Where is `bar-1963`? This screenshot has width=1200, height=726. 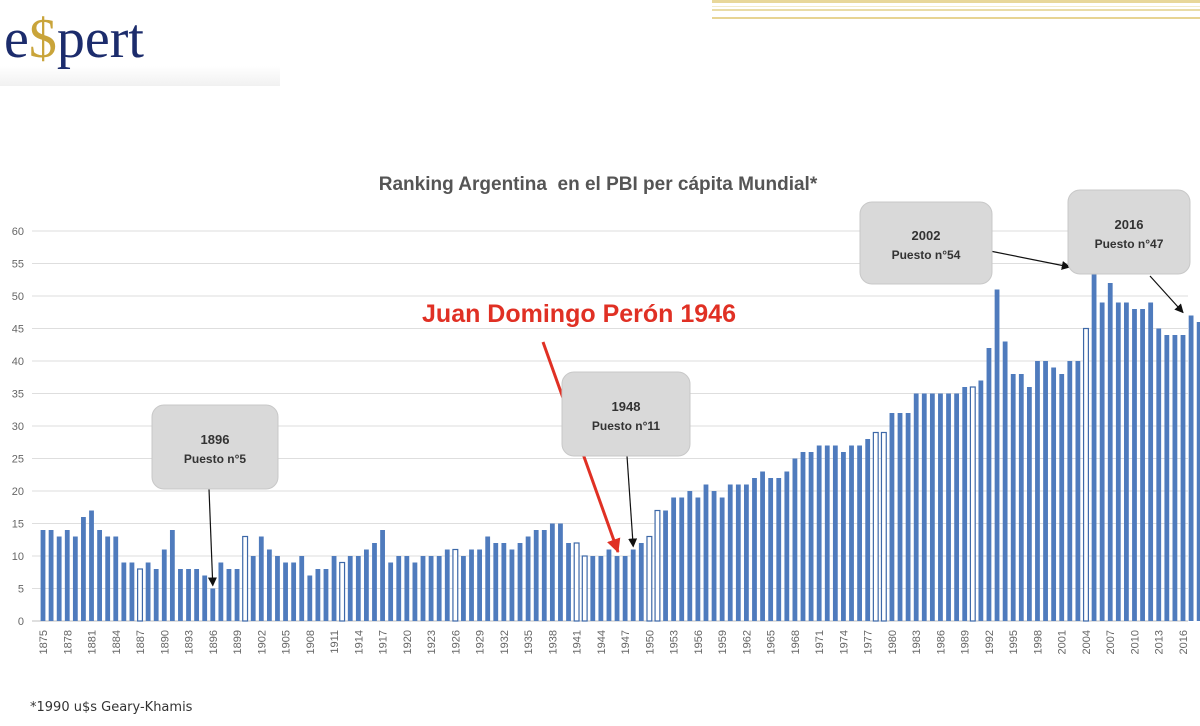
bar-1963 is located at coordinates (754, 549).